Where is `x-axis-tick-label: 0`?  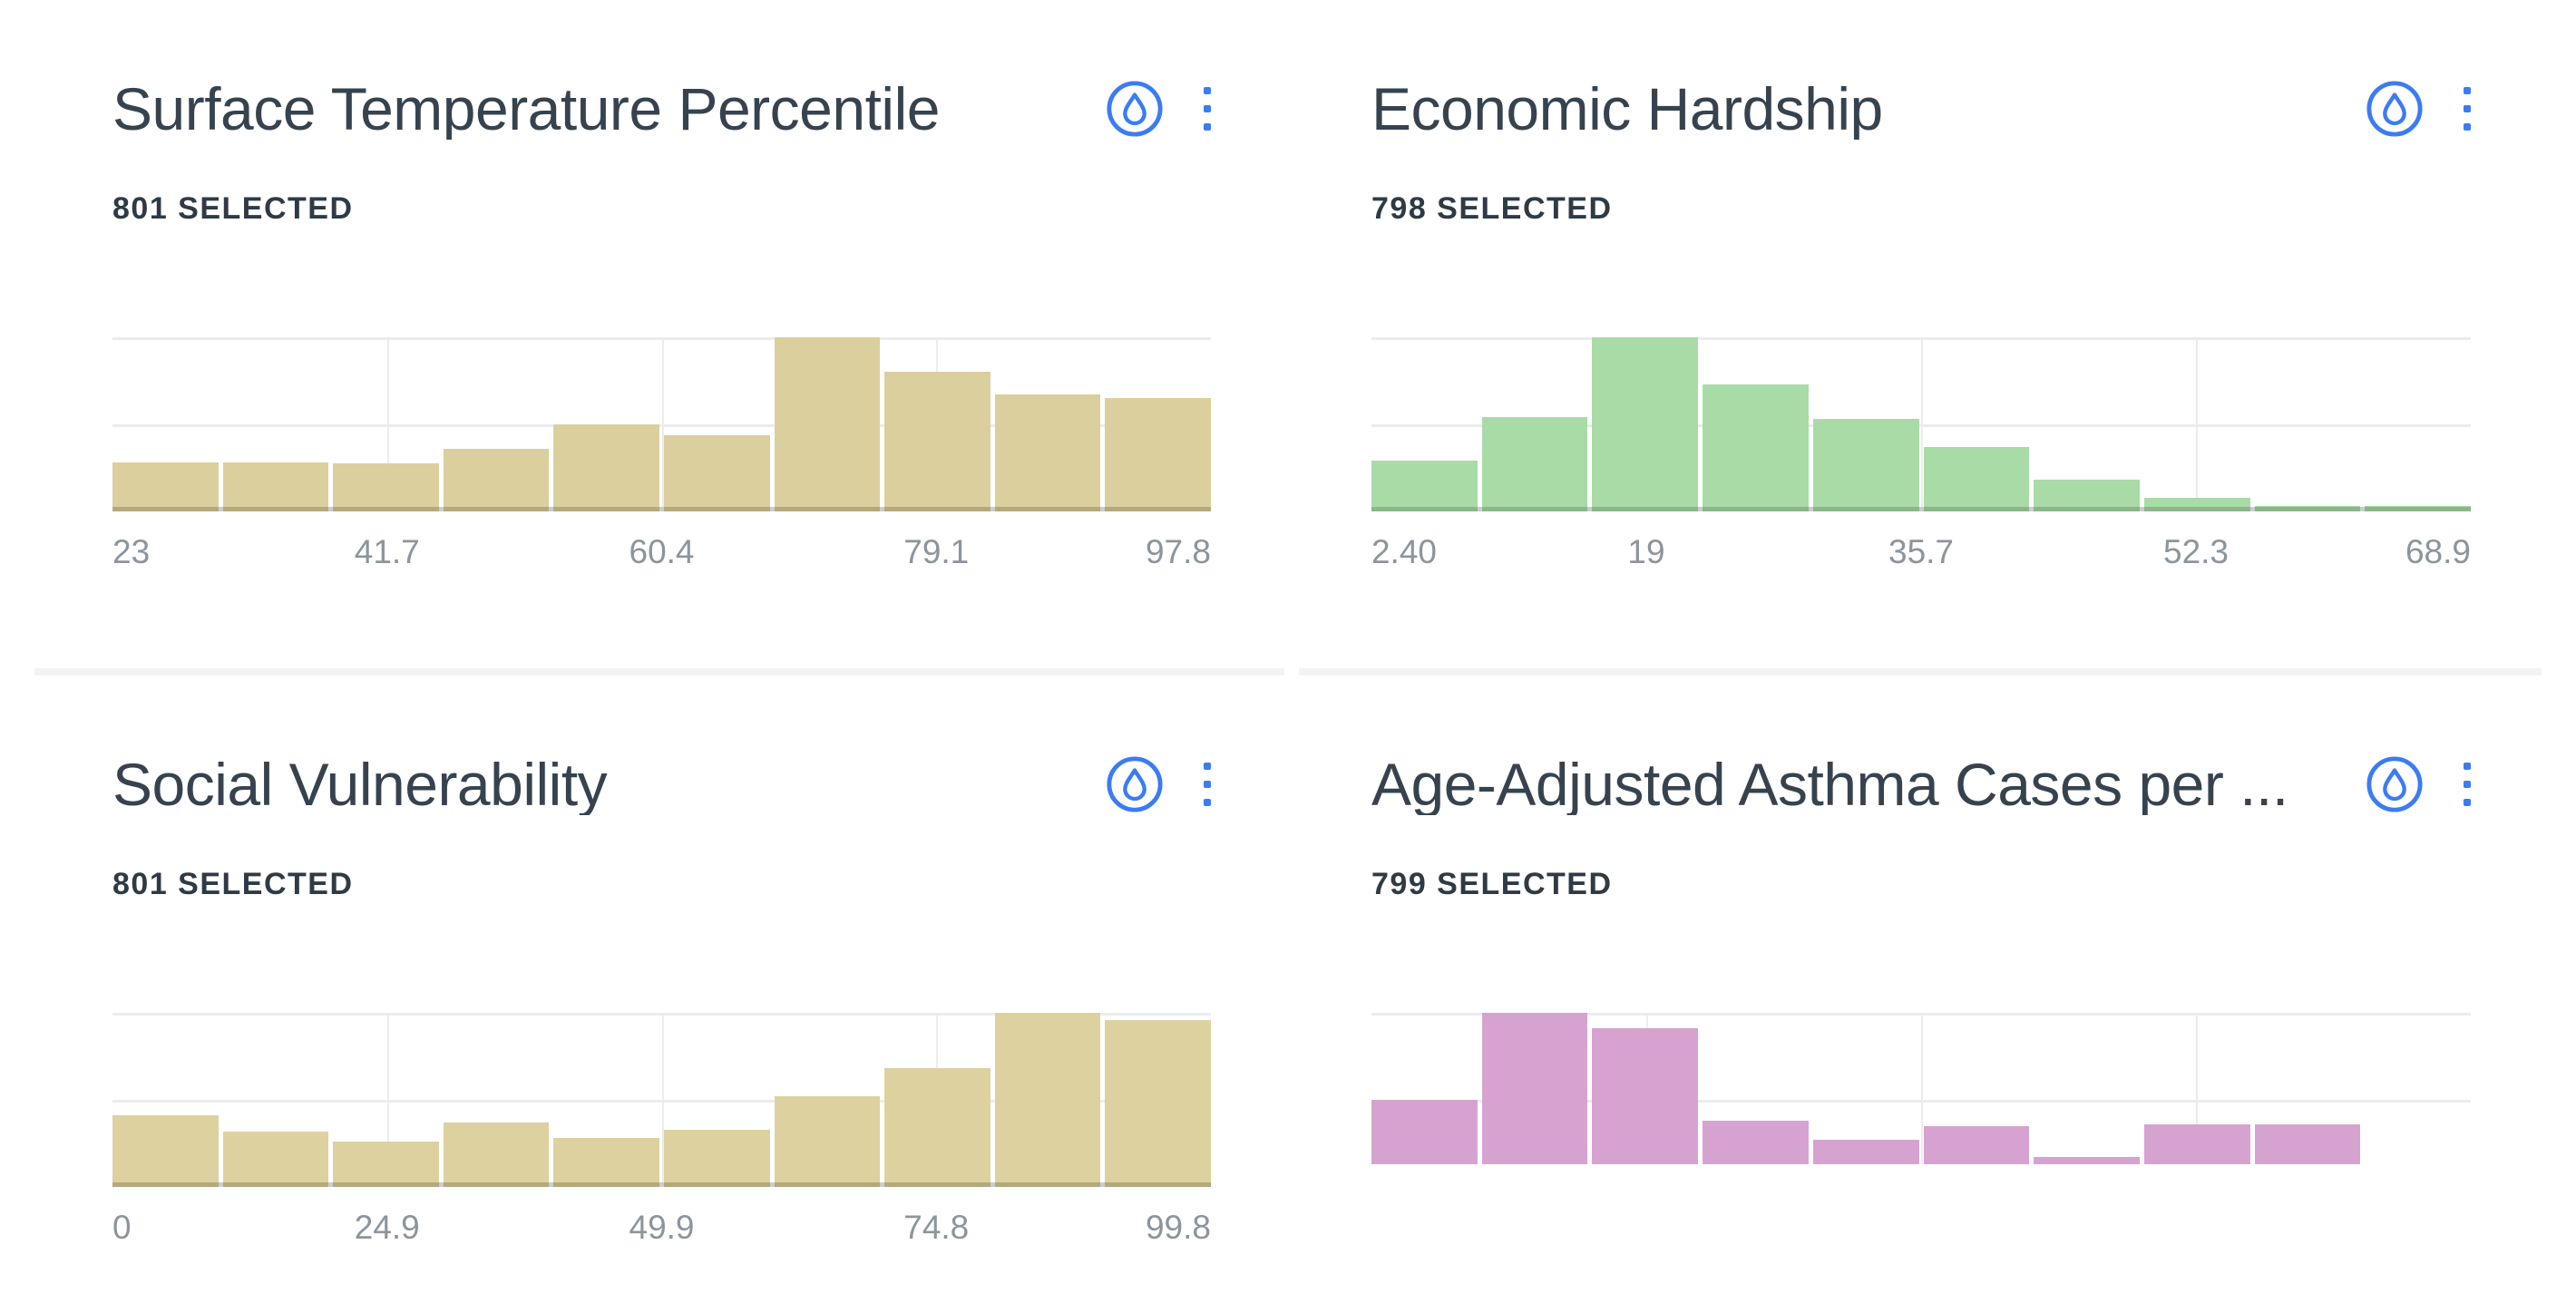
x-axis-tick-label: 0 is located at coordinates (122, 1227).